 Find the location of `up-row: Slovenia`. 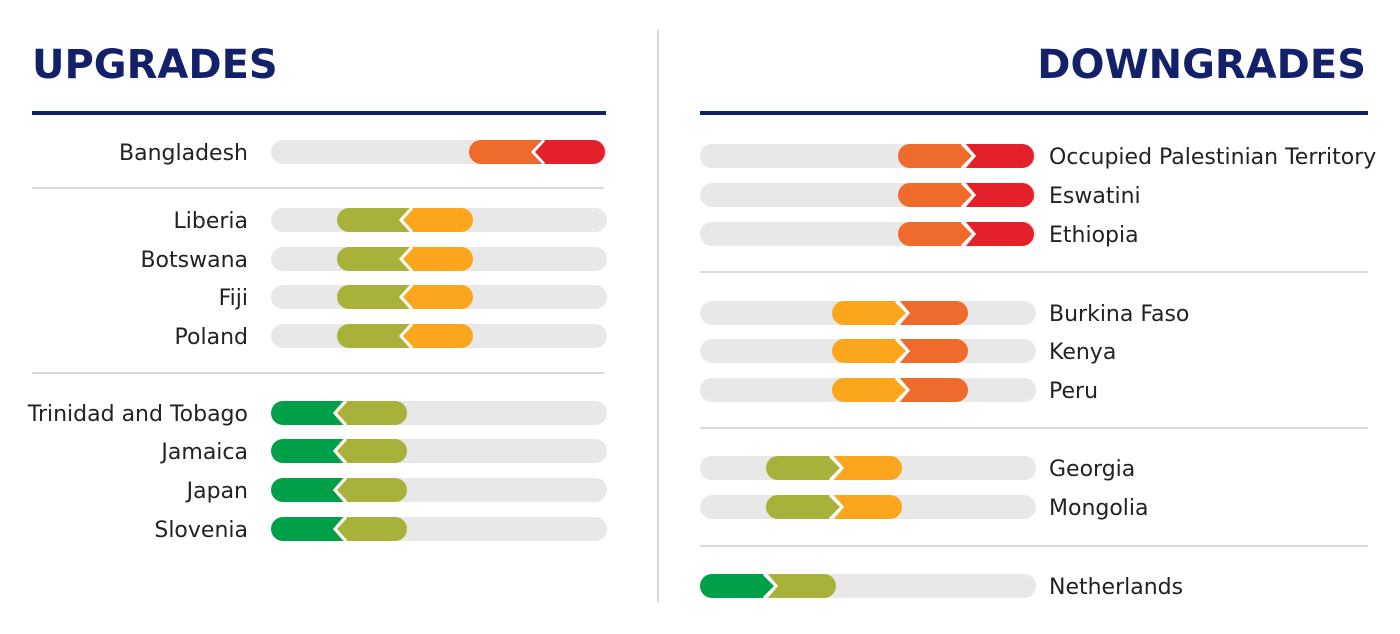

up-row: Slovenia is located at coordinates (380, 529).